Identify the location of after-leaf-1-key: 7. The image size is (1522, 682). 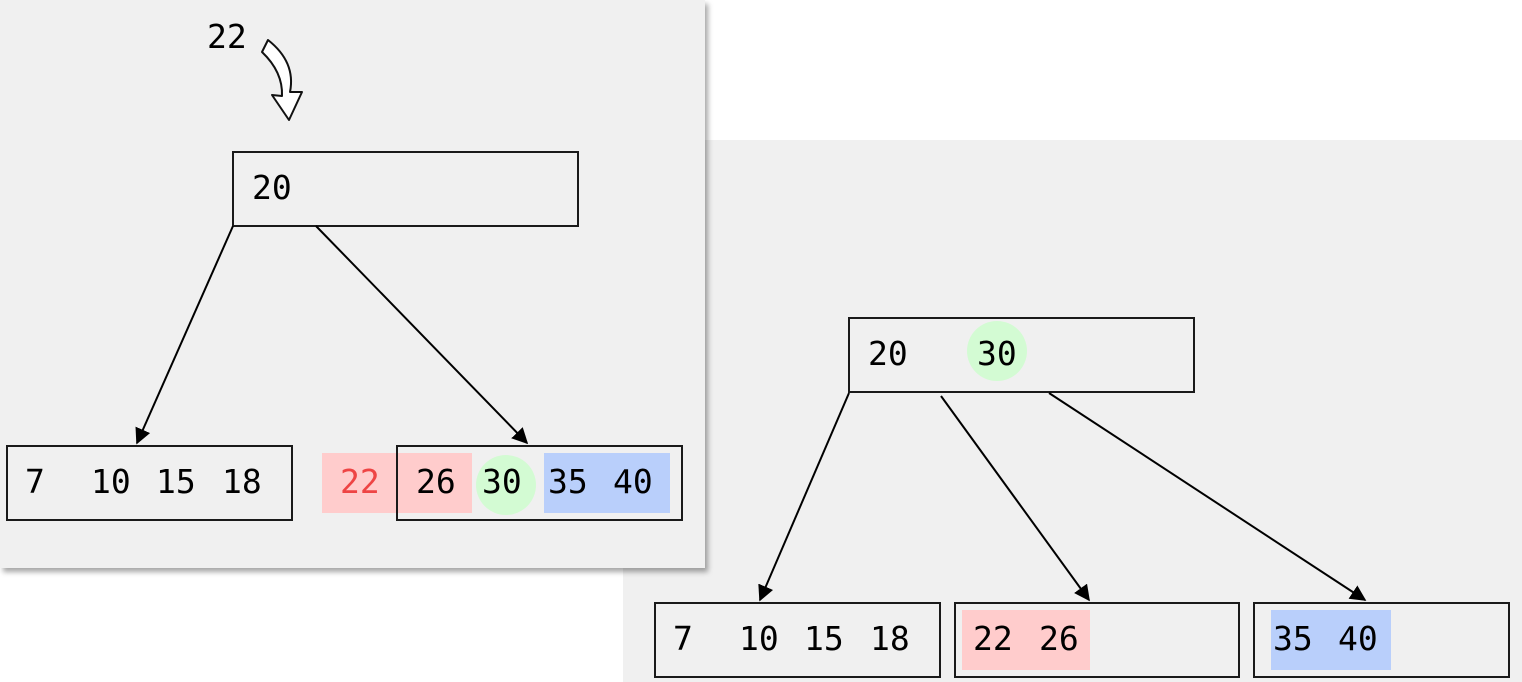
(683, 638).